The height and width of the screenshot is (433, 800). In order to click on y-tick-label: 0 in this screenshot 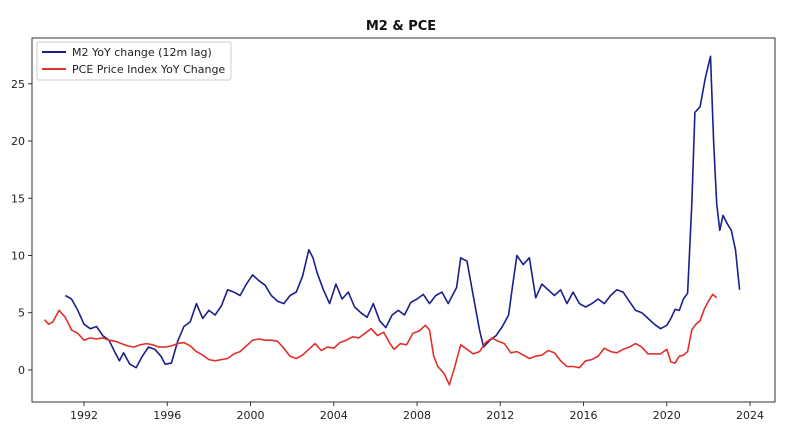, I will do `click(21, 370)`.